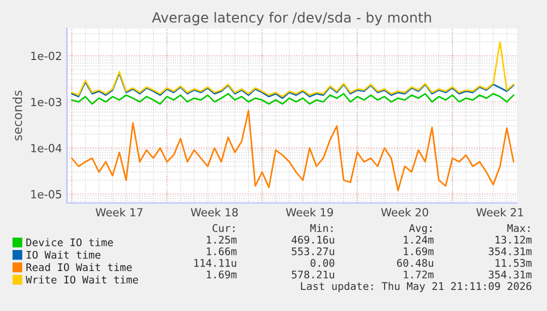  What do you see at coordinates (321, 228) in the screenshot?
I see `text: Min:` at bounding box center [321, 228].